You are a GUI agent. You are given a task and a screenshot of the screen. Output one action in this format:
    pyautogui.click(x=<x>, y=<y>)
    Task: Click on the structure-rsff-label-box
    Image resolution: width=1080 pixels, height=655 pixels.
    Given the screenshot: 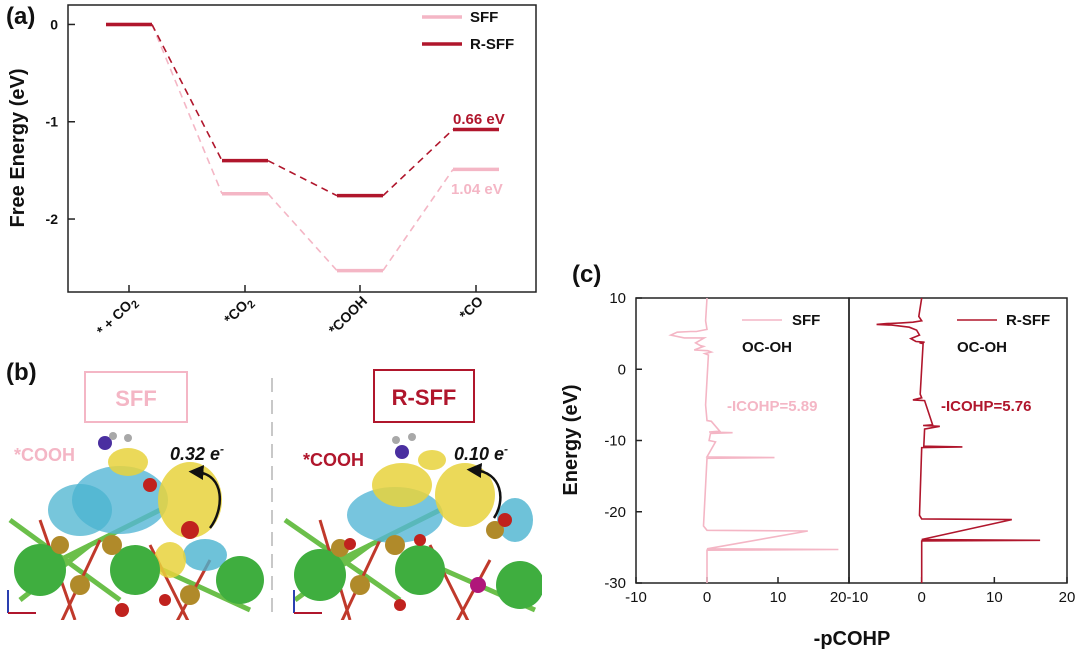 What is the action you would take?
    pyautogui.click(x=424, y=396)
    